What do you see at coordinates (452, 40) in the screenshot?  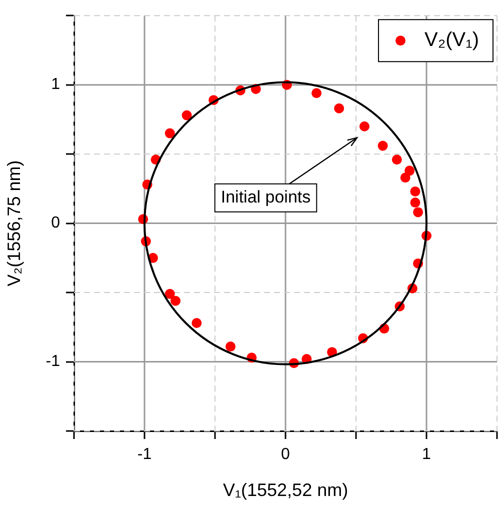 I see `legend-label: V₂(V₁)` at bounding box center [452, 40].